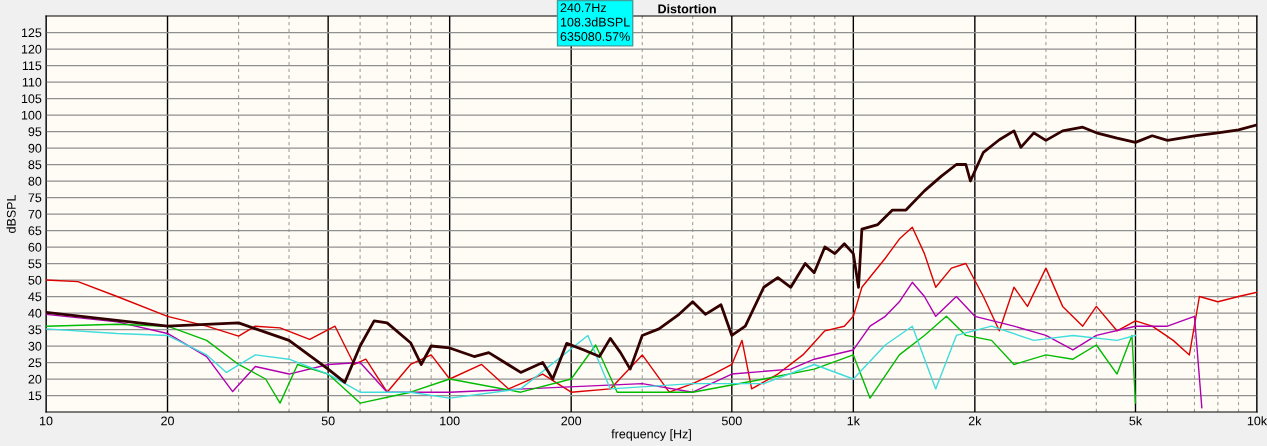  Describe the element at coordinates (31, 33) in the screenshot. I see `y-tick-label: 125` at that location.